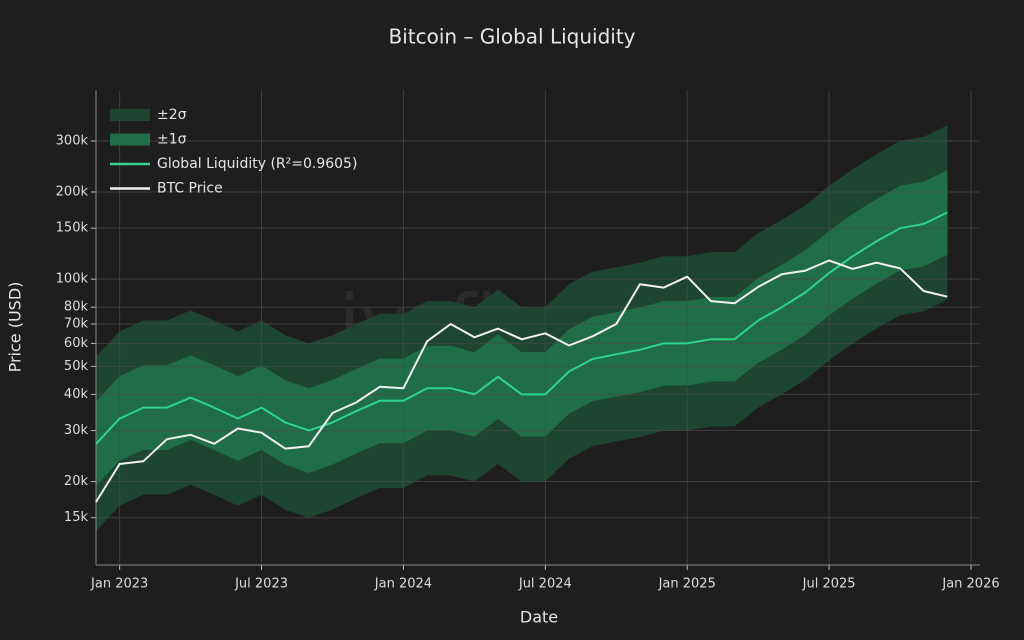 This screenshot has height=640, width=1024. What do you see at coordinates (72, 279) in the screenshot?
I see `y-tick-label: 100k` at bounding box center [72, 279].